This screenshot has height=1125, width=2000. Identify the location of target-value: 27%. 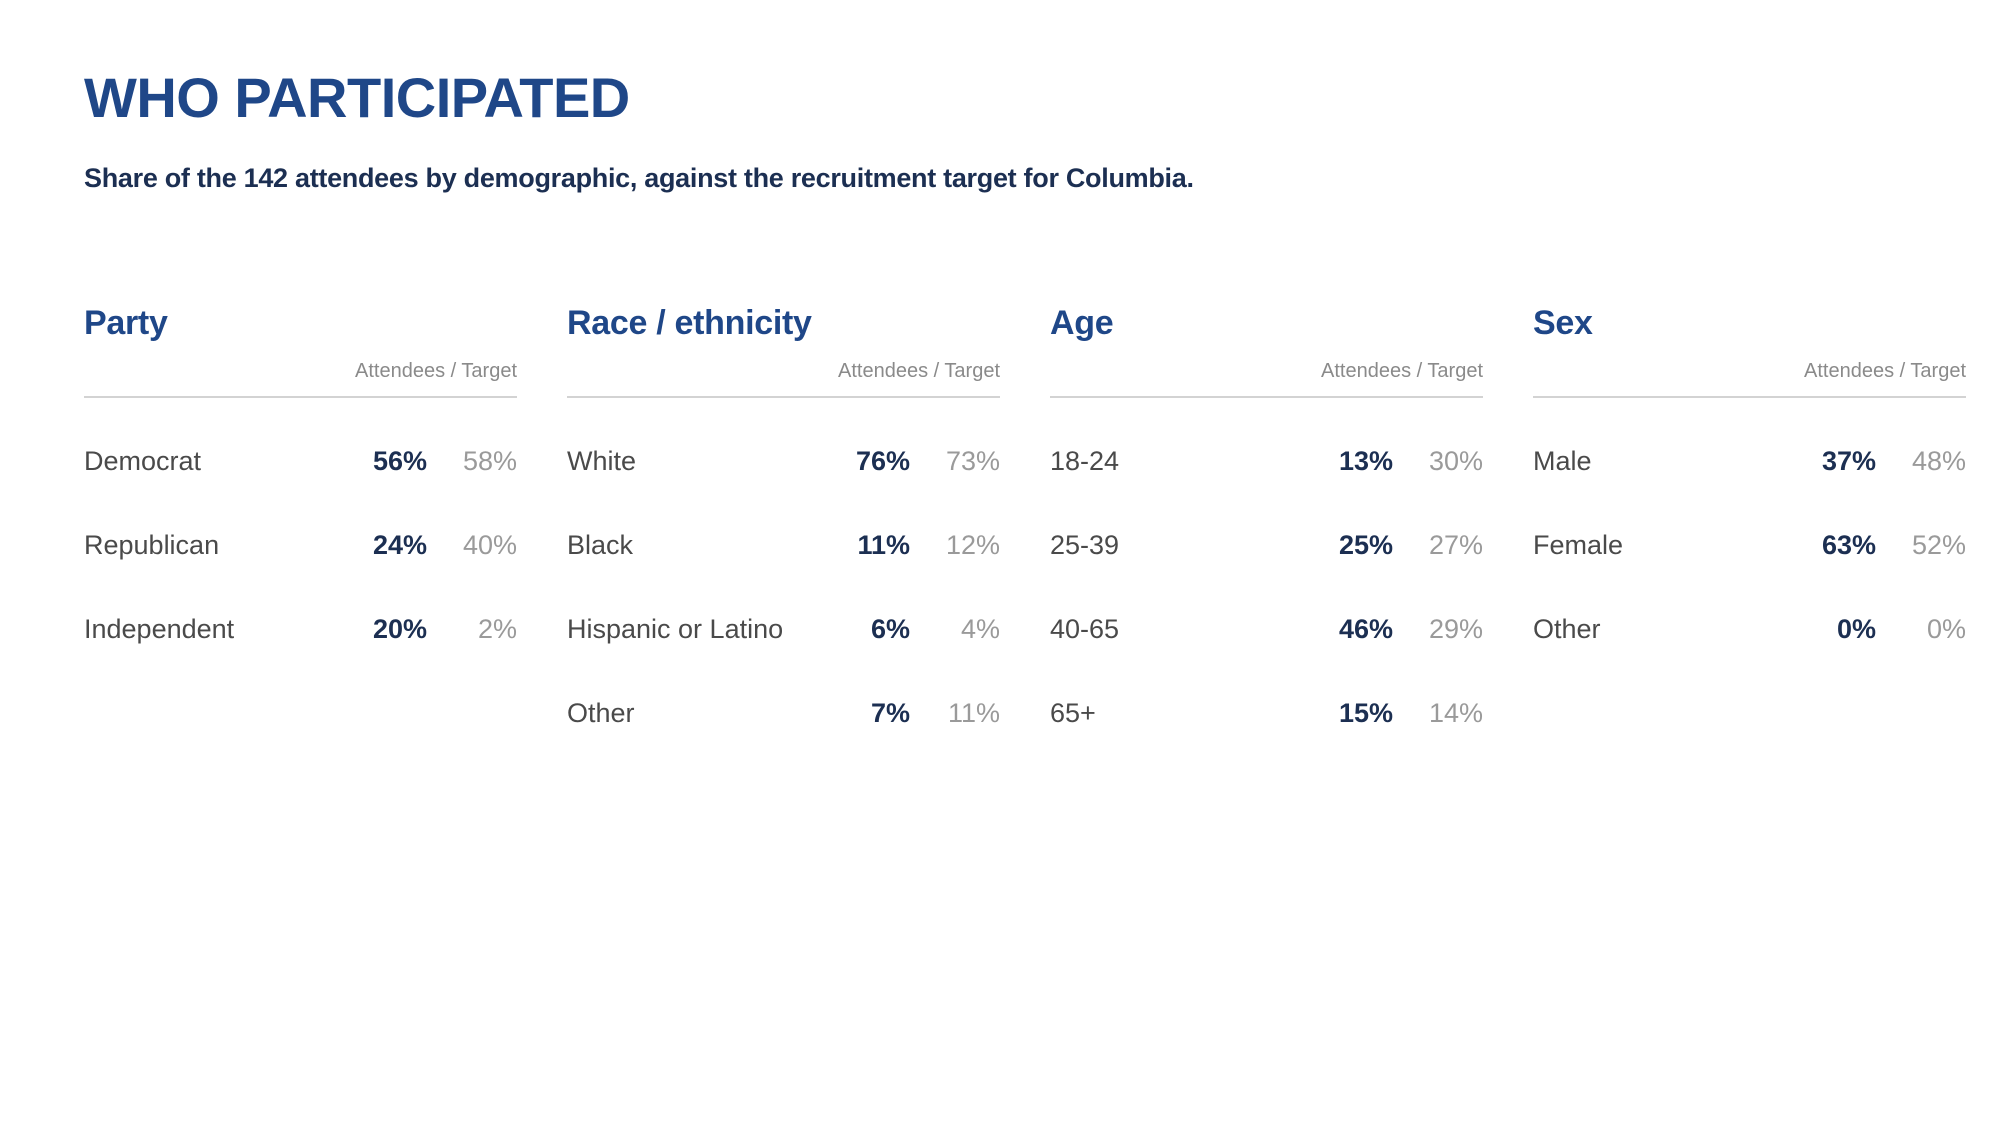
(1455, 544).